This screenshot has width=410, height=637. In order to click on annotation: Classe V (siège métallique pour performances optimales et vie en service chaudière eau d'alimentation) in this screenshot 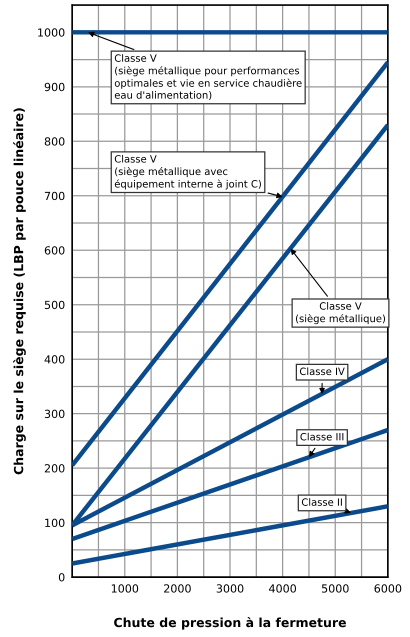, I will do `click(208, 77)`.